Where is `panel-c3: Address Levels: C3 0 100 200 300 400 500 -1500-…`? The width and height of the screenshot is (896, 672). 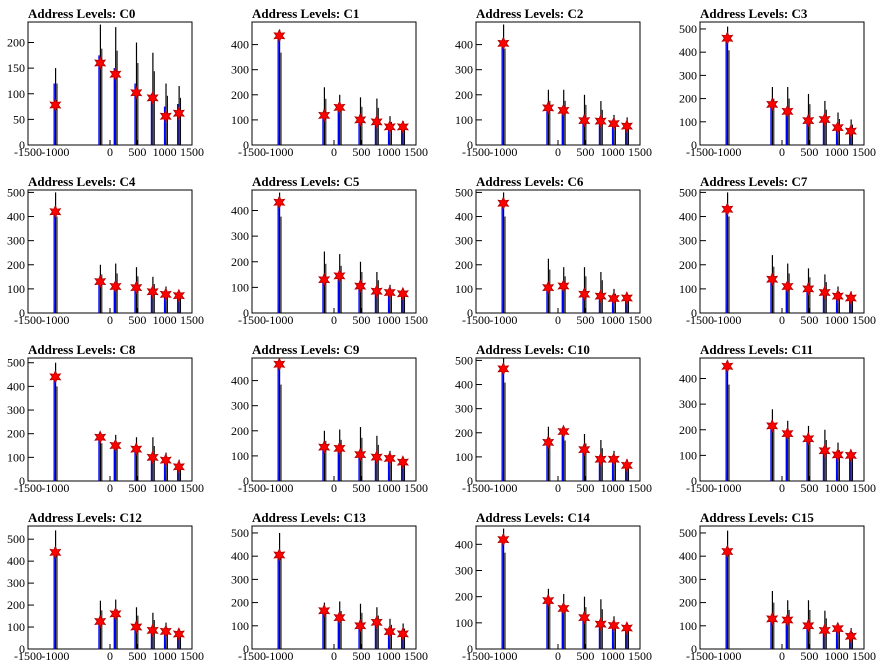 panel-c3: Address Levels: C3 0 100 200 300 400 500 -1500-… is located at coordinates (777, 82).